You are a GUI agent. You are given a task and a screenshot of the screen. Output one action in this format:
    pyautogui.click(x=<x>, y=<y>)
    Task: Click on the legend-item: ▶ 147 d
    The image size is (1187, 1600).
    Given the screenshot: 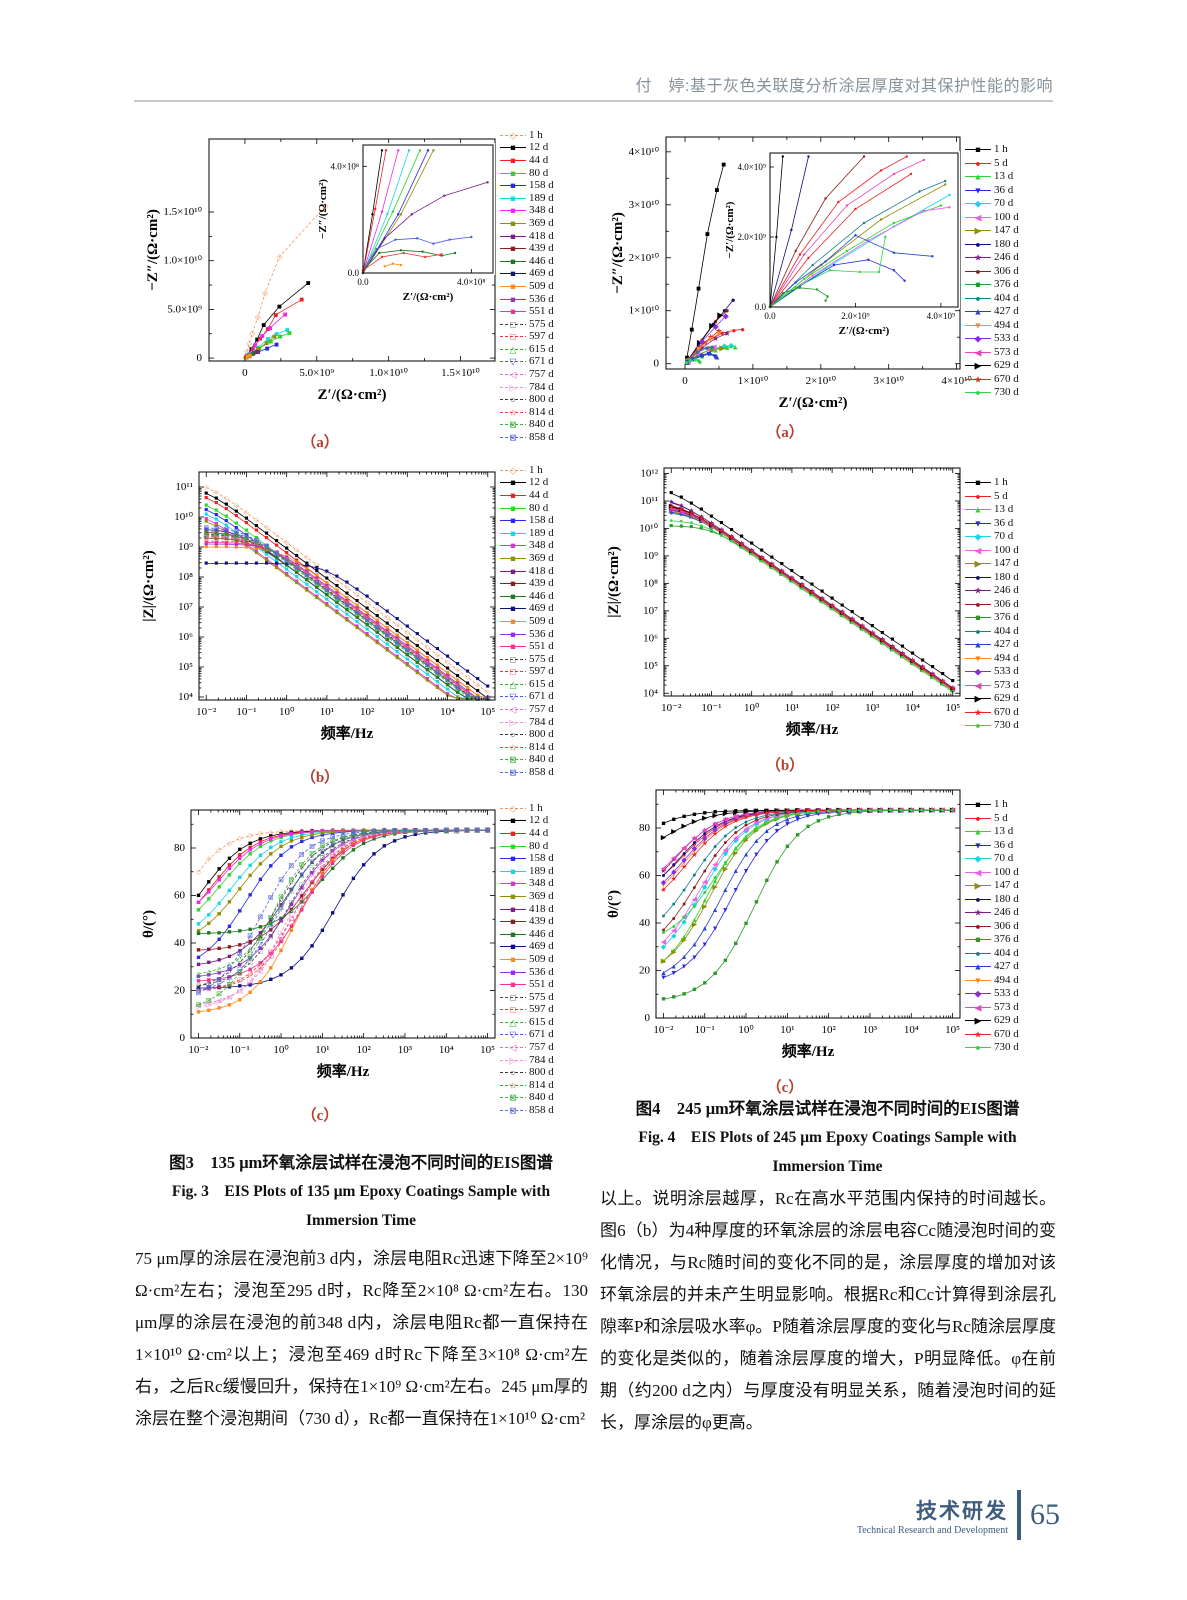 What is the action you would take?
    pyautogui.click(x=991, y=231)
    